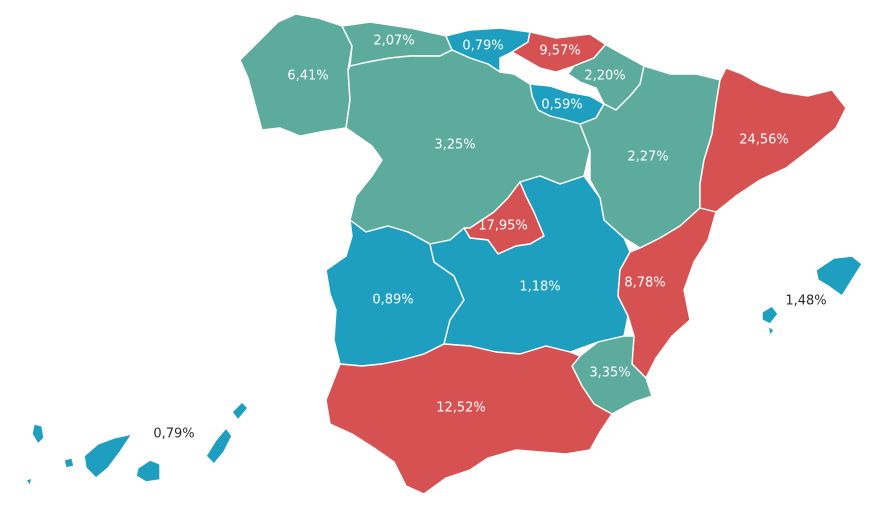  Describe the element at coordinates (539, 287) in the screenshot. I see `label-castilla-la-mancha: 1,18%` at that location.